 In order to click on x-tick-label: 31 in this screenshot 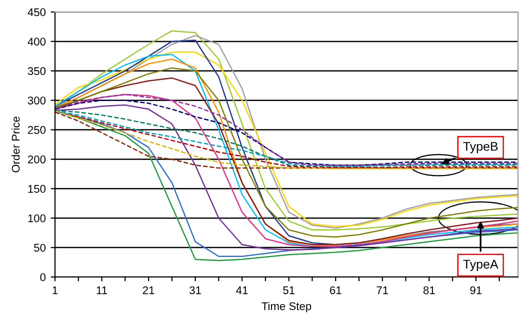, I will do `click(195, 290)`.